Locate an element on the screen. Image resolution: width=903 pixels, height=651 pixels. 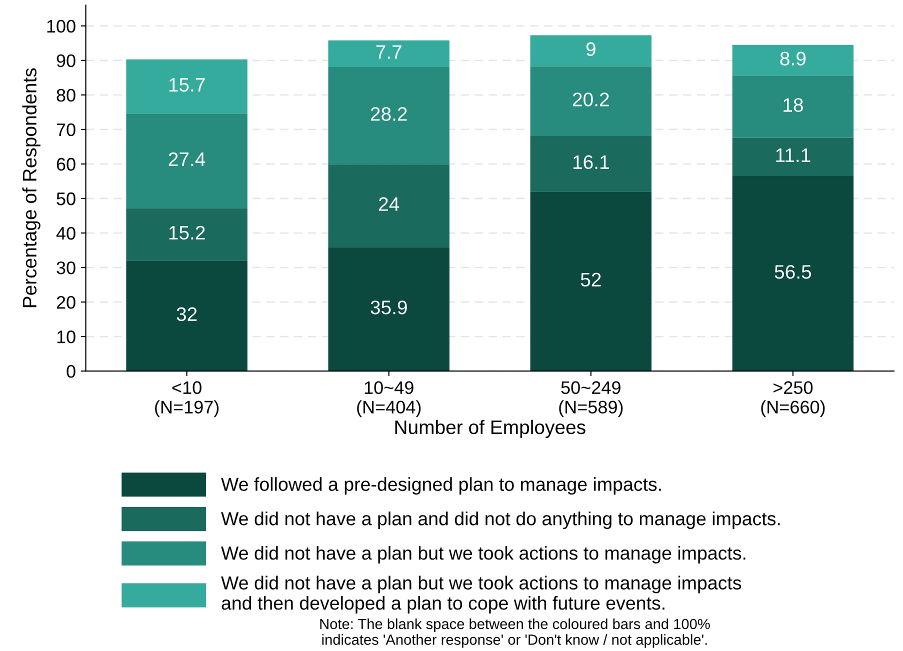
legend-label: We followed a pre-designed plan to manage impacts. is located at coordinates (441, 486).